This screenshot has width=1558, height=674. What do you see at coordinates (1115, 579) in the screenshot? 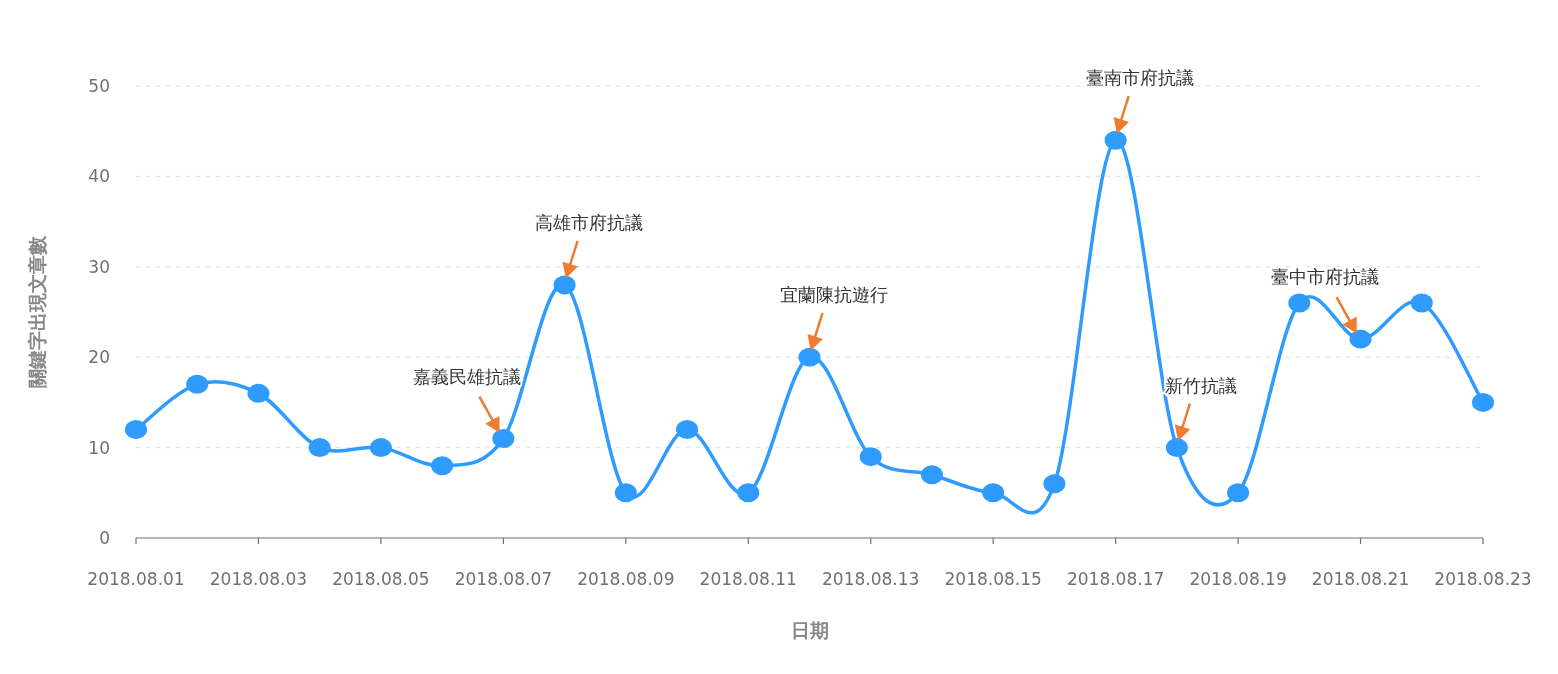
I see `x-tick-label: 2018.08.17` at bounding box center [1115, 579].